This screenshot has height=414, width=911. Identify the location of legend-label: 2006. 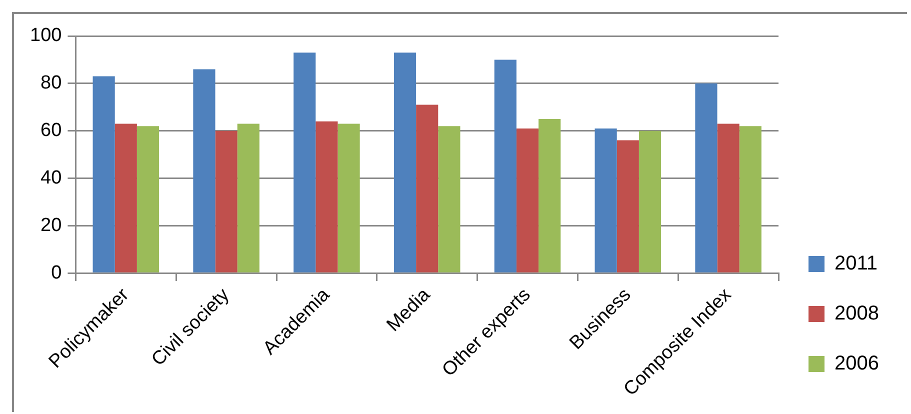
(857, 363).